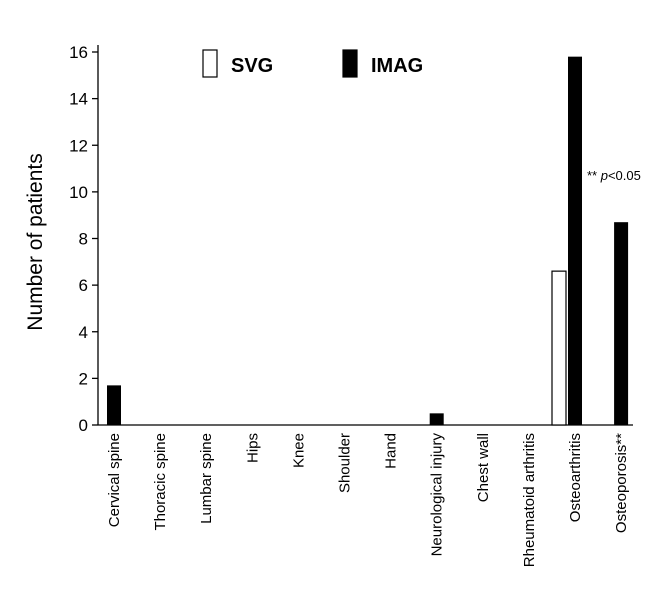 This screenshot has width=655, height=606. Describe the element at coordinates (621, 483) in the screenshot. I see `category-label: Osteoporosis**` at that location.